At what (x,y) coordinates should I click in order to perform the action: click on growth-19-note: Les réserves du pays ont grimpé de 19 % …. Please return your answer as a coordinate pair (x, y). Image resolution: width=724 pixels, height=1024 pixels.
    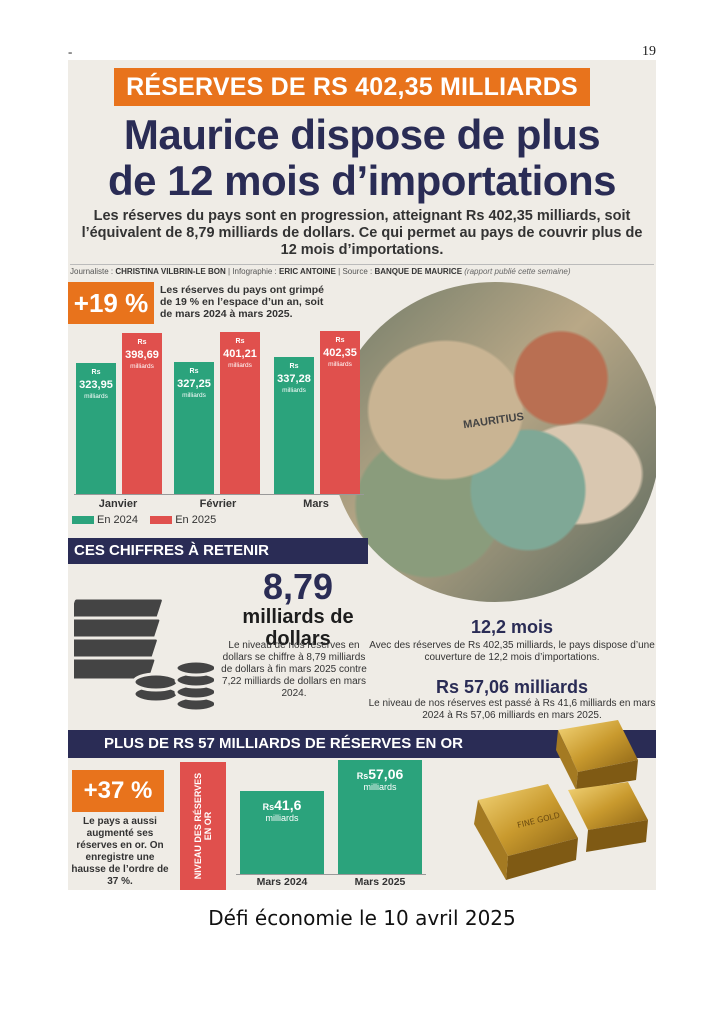
    Looking at the image, I should click on (242, 302).